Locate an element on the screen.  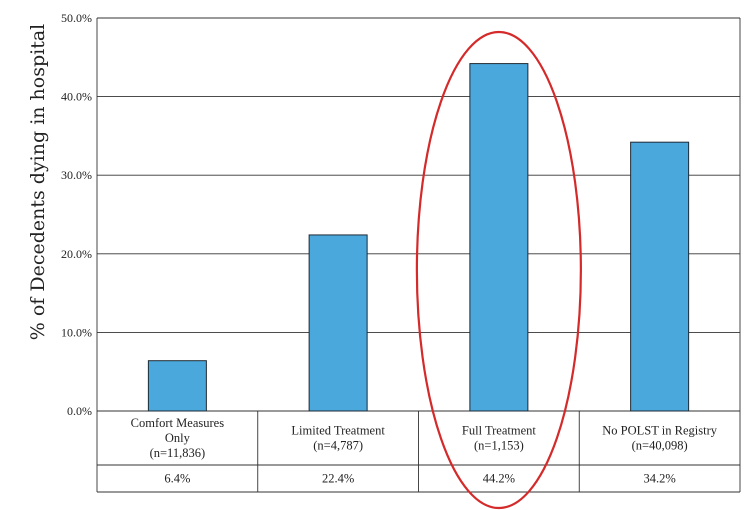
y-axis-label: % of Decedents dying in hospital is located at coordinates (38, 182).